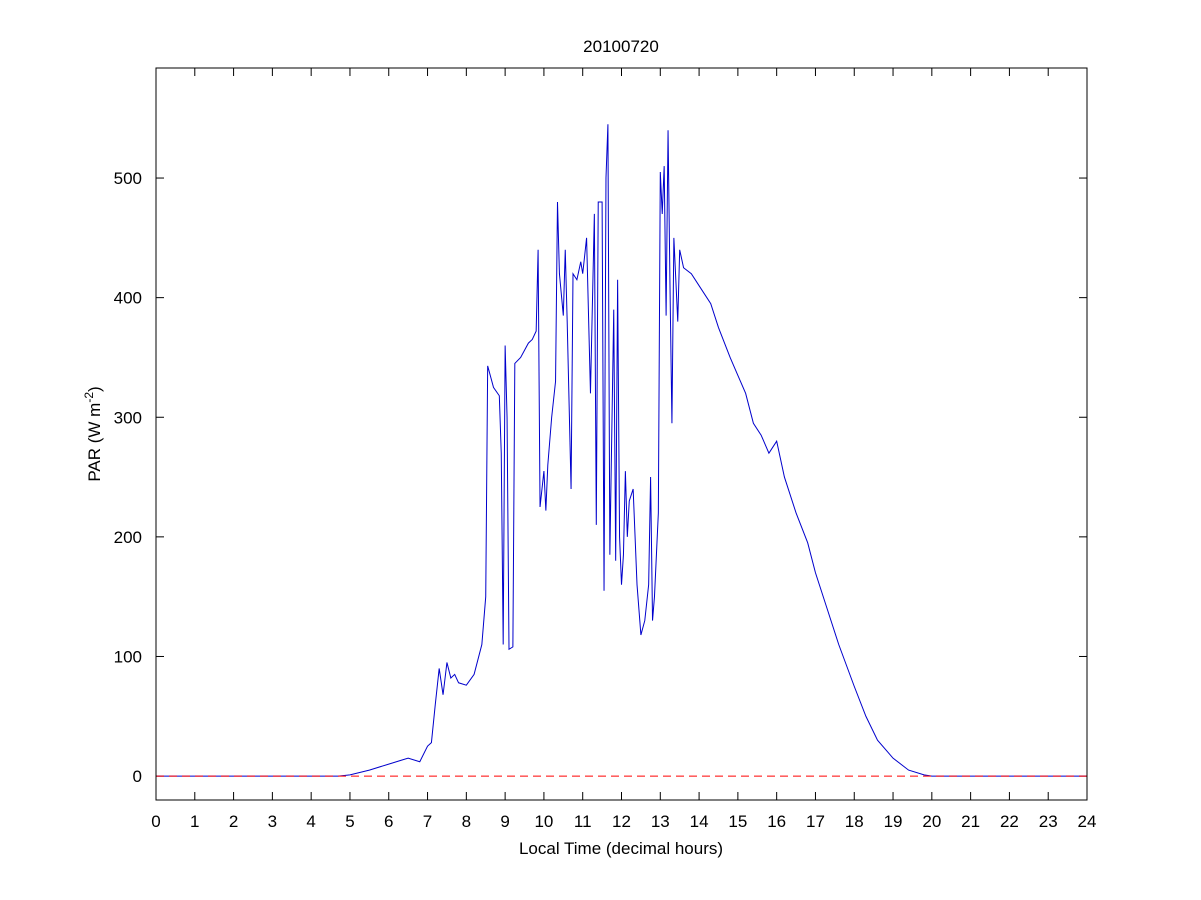  Describe the element at coordinates (854, 821) in the screenshot. I see `x-tick-label: 18` at that location.